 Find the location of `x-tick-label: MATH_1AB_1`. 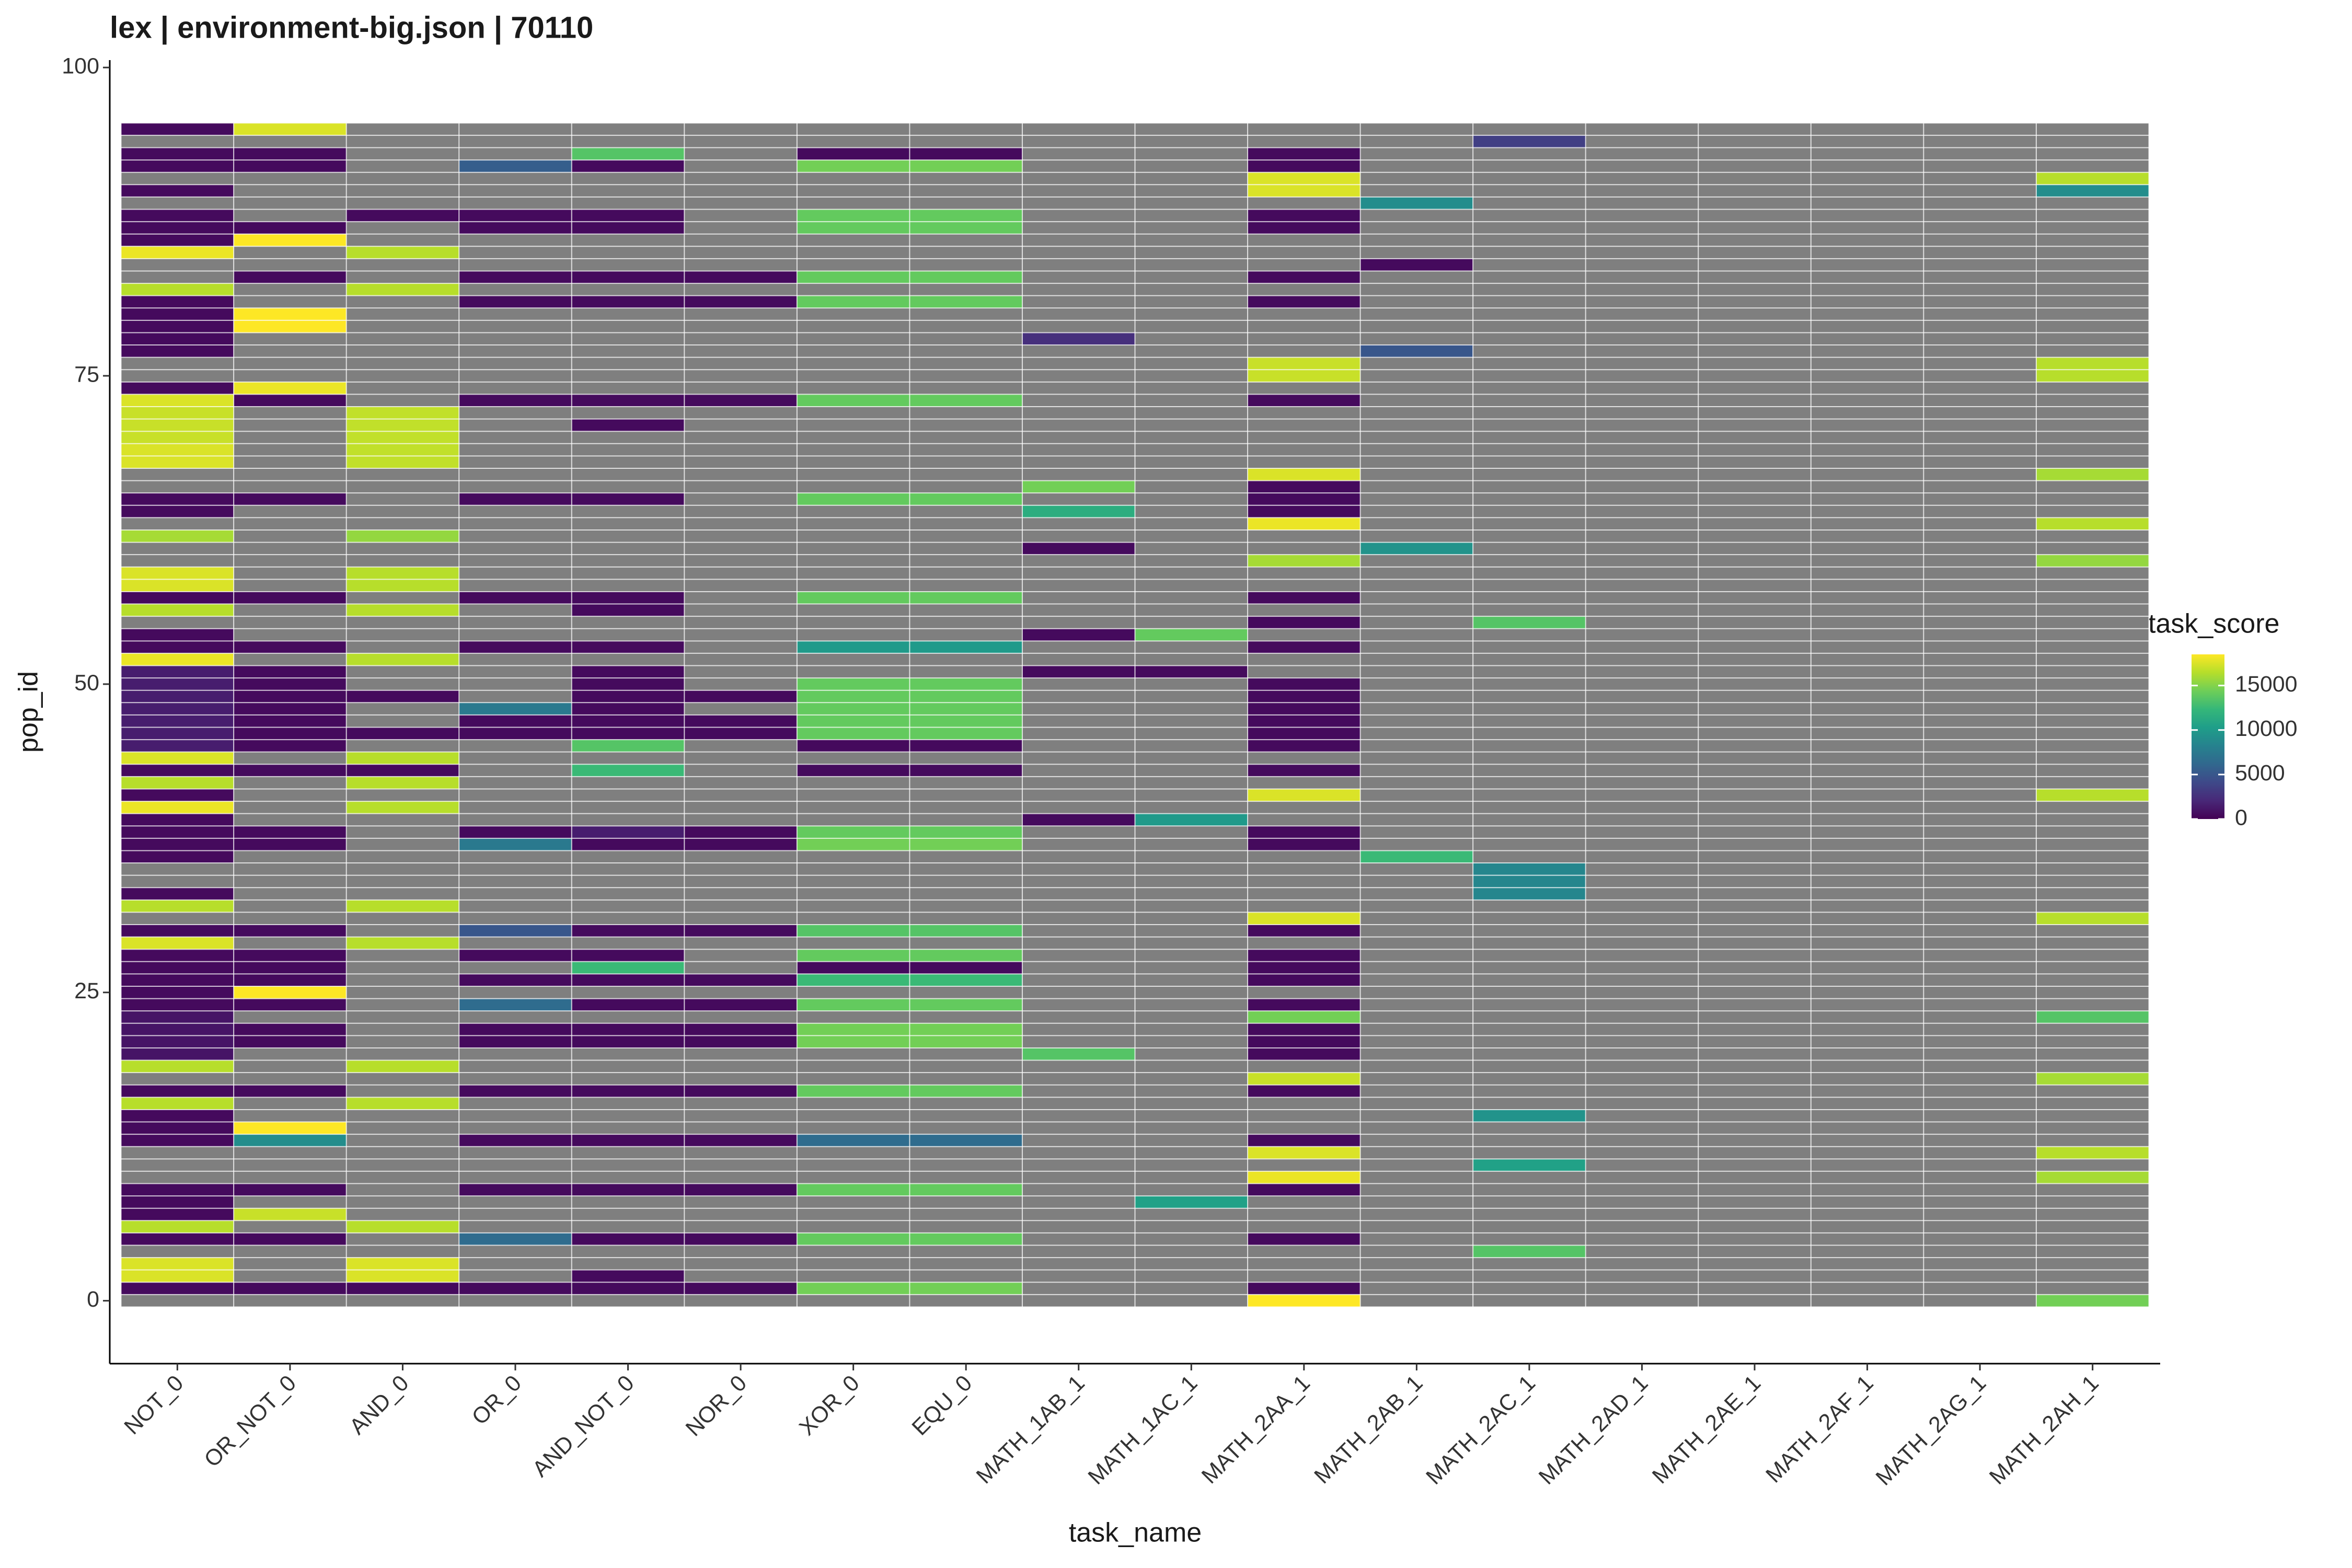

x-tick-label: MATH_1AB_1 is located at coordinates (1031, 1429).